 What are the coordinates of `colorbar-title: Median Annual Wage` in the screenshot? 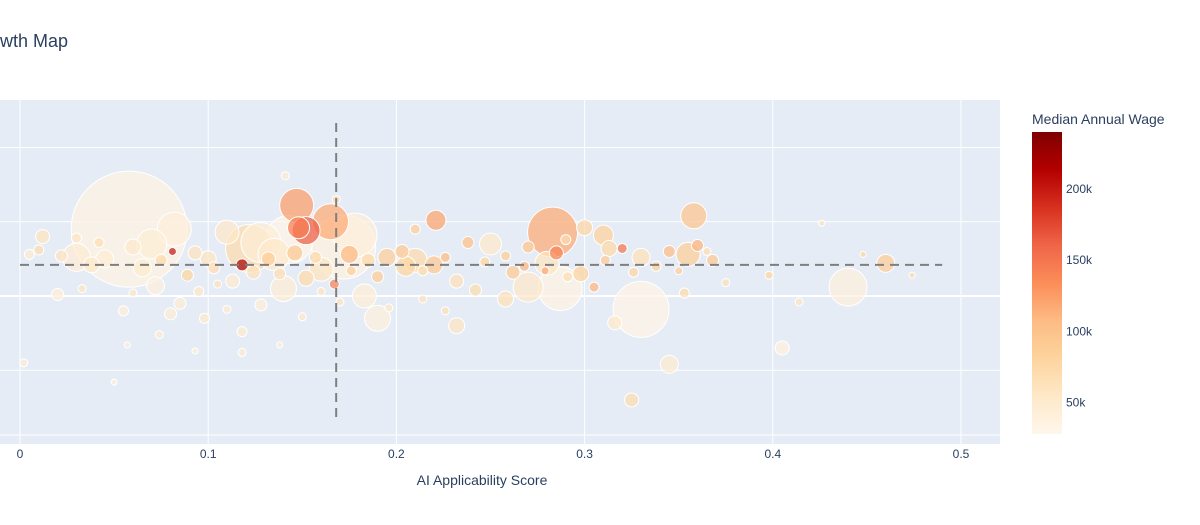 It's located at (1098, 119).